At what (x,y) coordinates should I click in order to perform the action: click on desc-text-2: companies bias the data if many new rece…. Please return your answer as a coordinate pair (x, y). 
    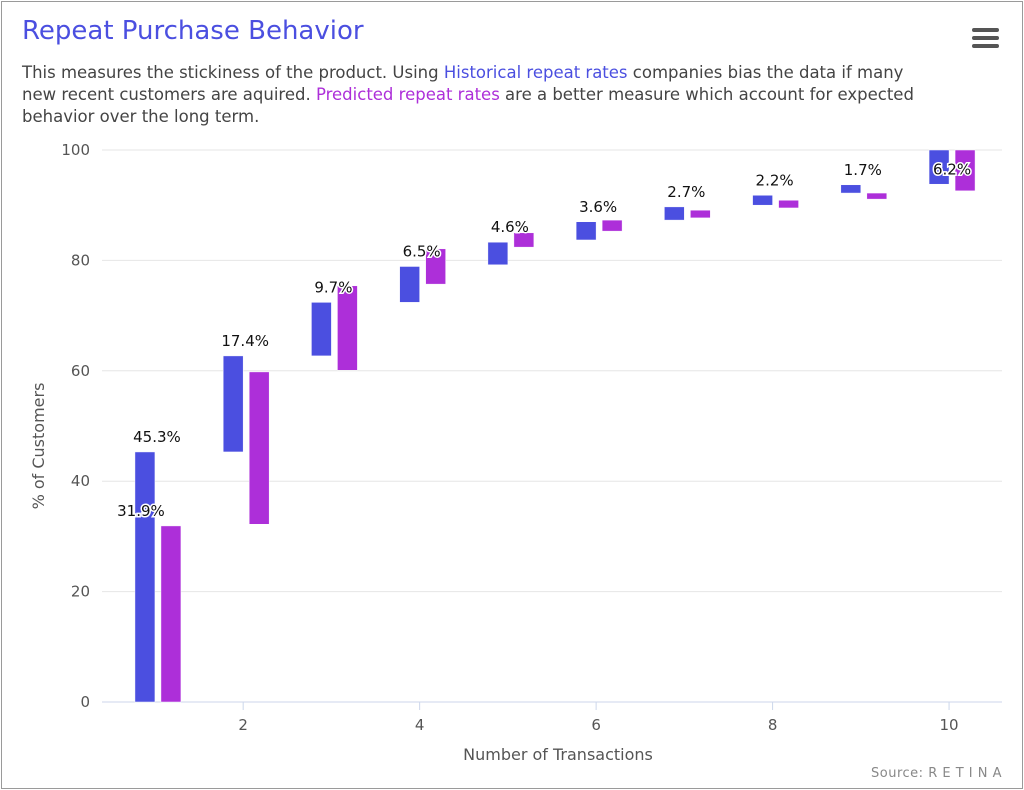
    Looking at the image, I should click on (463, 83).